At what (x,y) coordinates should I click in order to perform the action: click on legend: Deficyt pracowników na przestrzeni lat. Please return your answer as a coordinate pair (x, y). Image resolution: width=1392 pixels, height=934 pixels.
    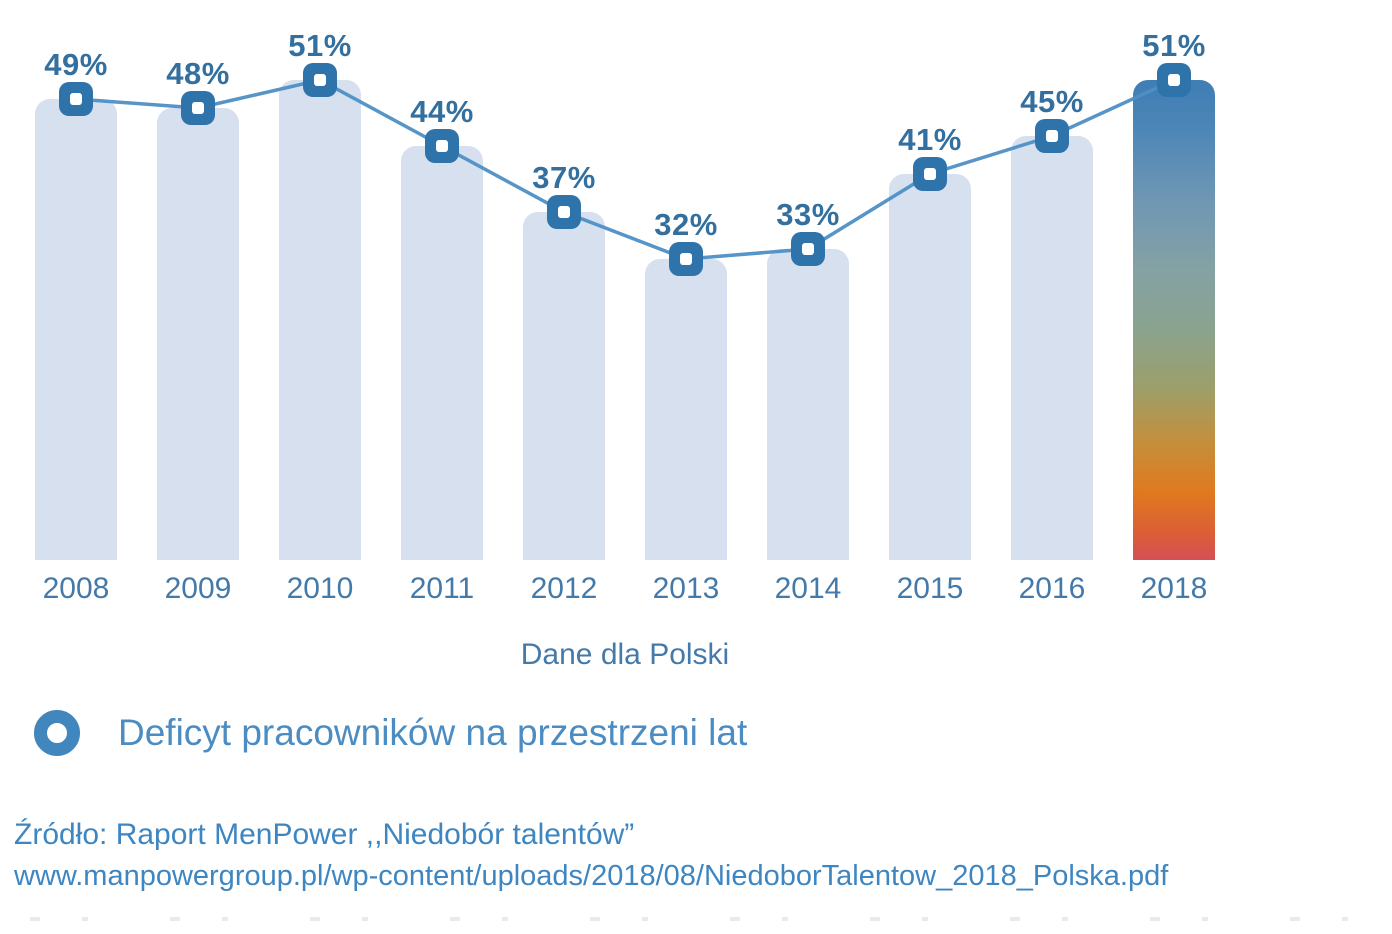
    Looking at the image, I should click on (390, 733).